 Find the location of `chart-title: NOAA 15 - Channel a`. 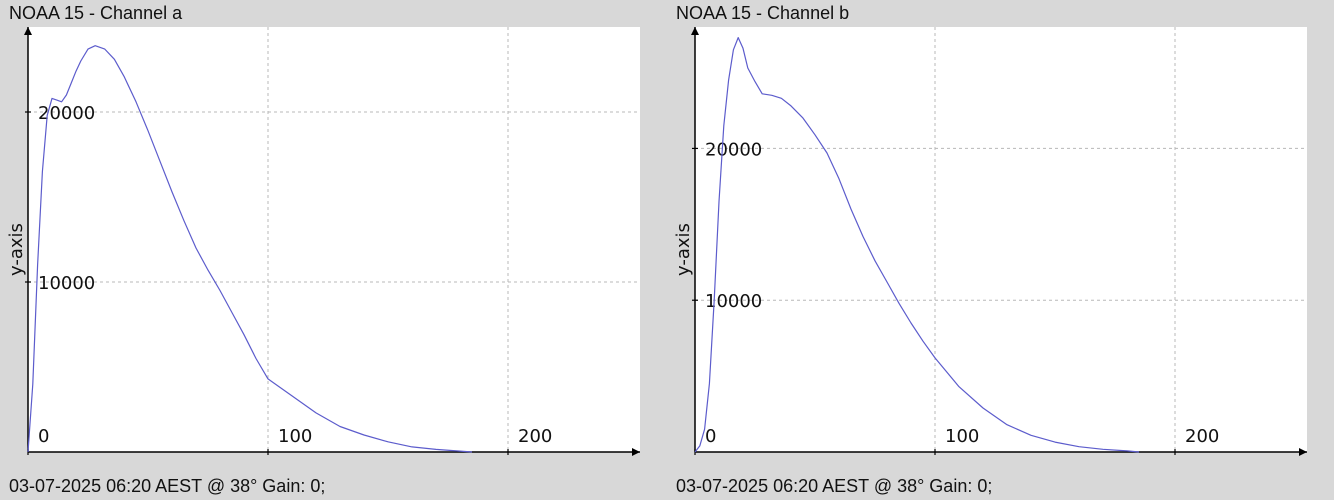

chart-title: NOAA 15 - Channel a is located at coordinates (96, 13).